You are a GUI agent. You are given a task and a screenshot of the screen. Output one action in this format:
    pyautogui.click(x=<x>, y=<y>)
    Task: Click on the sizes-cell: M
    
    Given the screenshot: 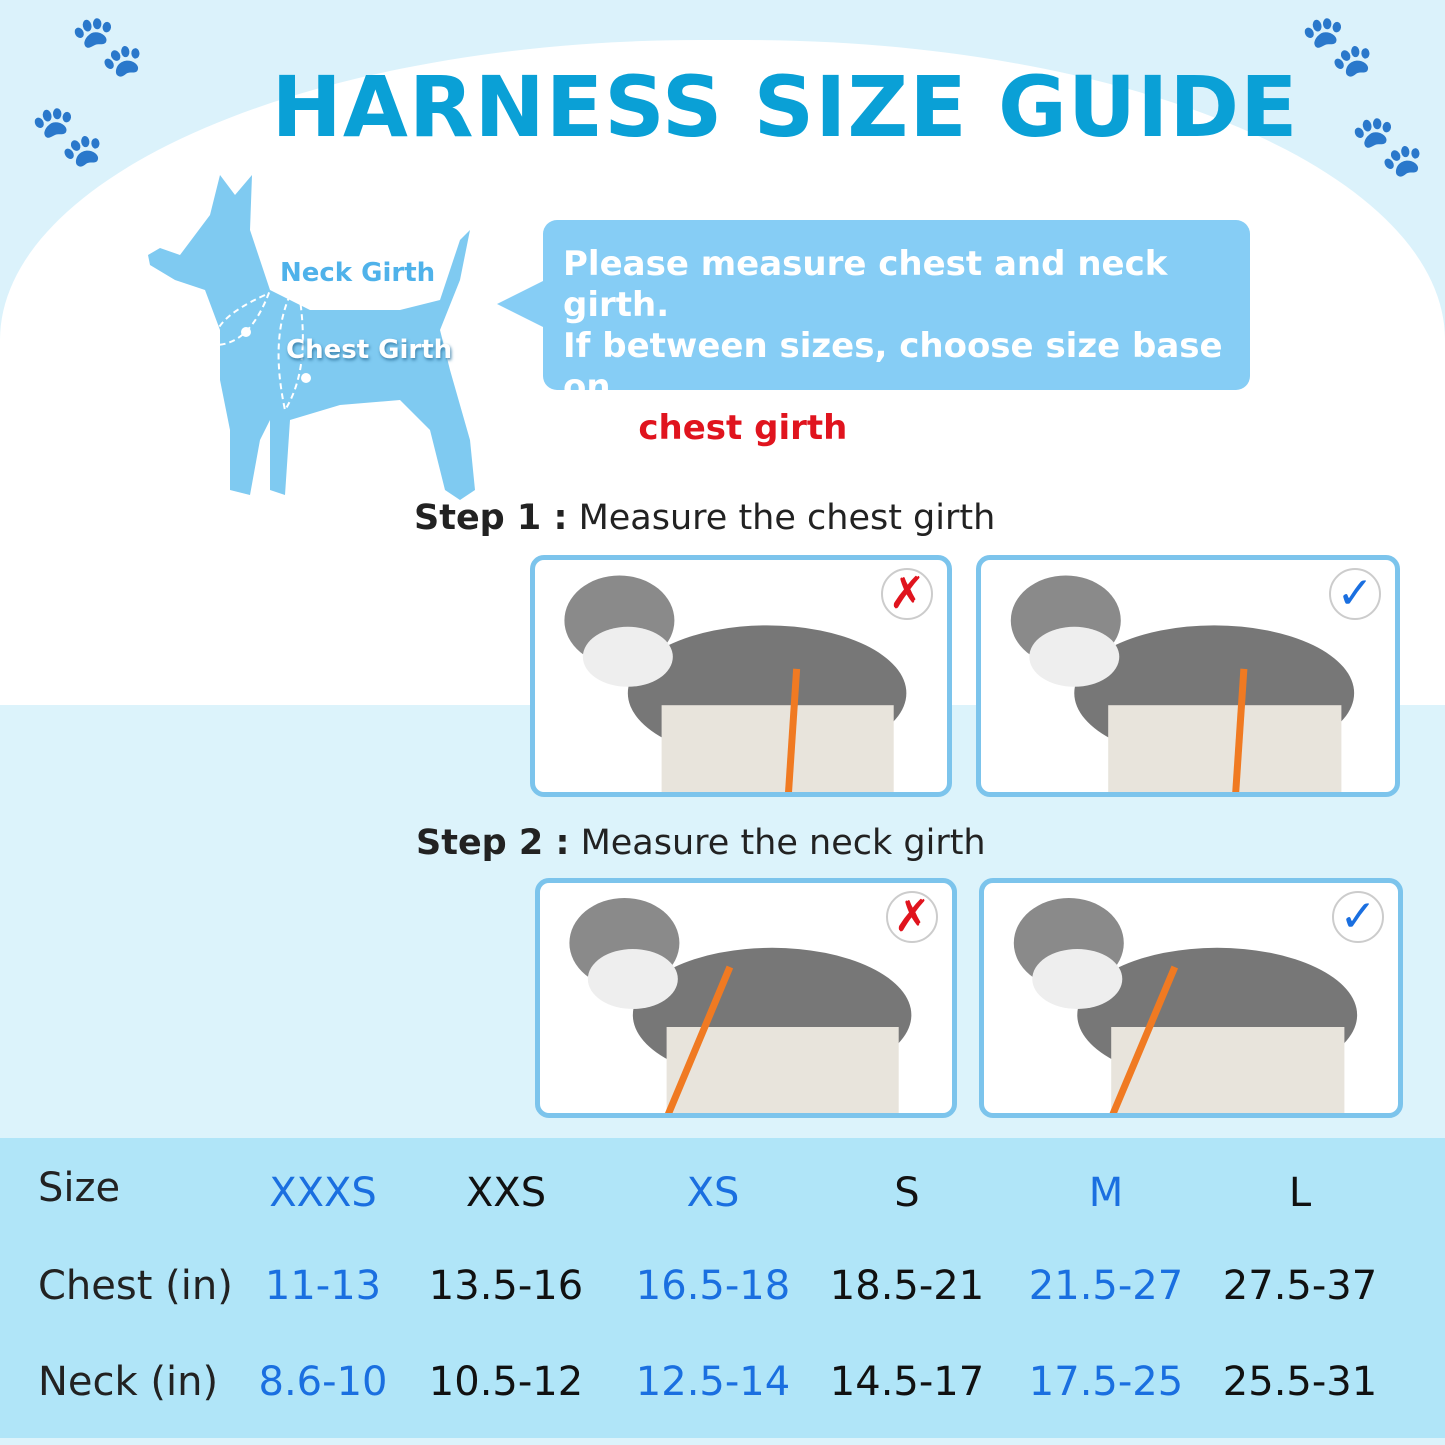 What is the action you would take?
    pyautogui.click(x=1106, y=1193)
    